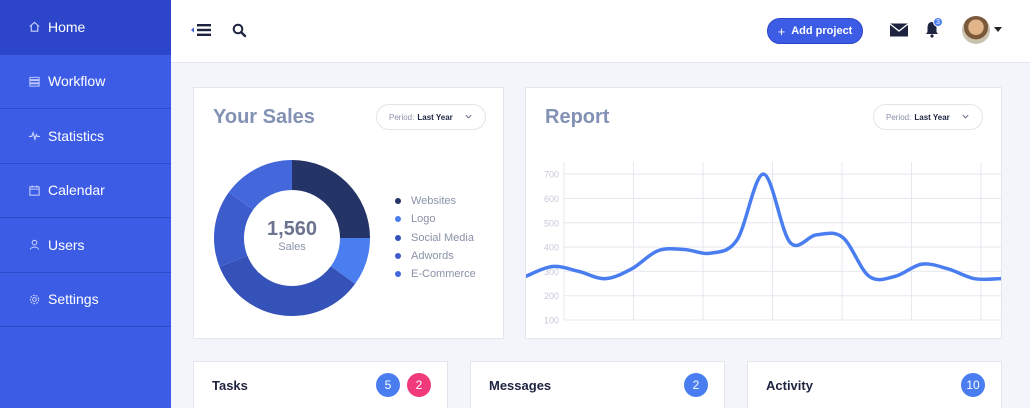  Describe the element at coordinates (34, 136) in the screenshot. I see `activity-icon` at that location.